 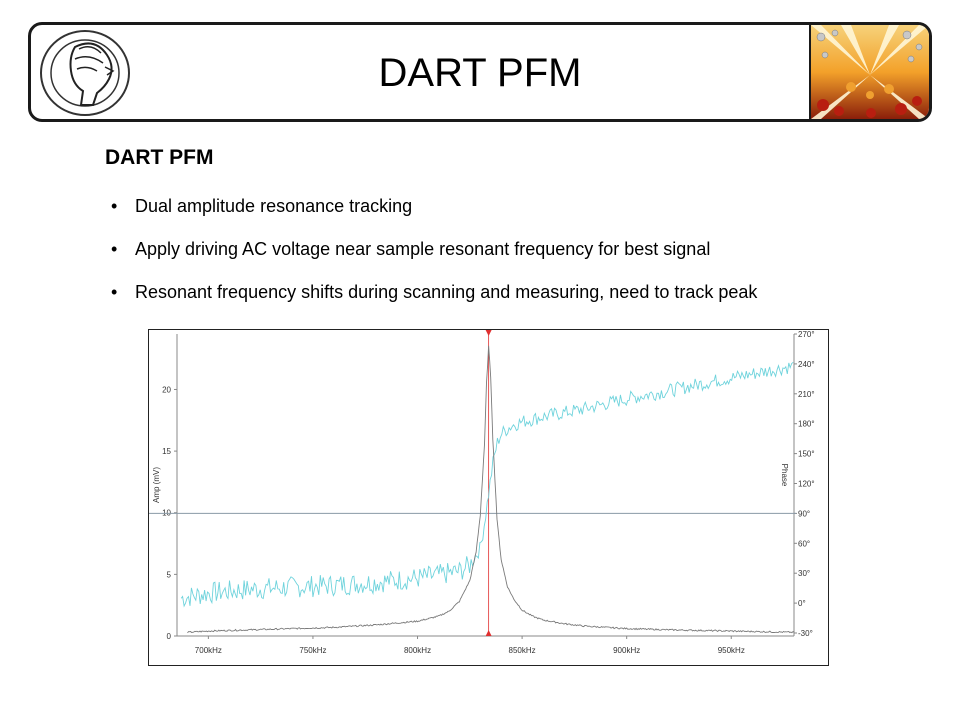 What do you see at coordinates (626, 650) in the screenshot?
I see `x-tick-label: 900kHz` at bounding box center [626, 650].